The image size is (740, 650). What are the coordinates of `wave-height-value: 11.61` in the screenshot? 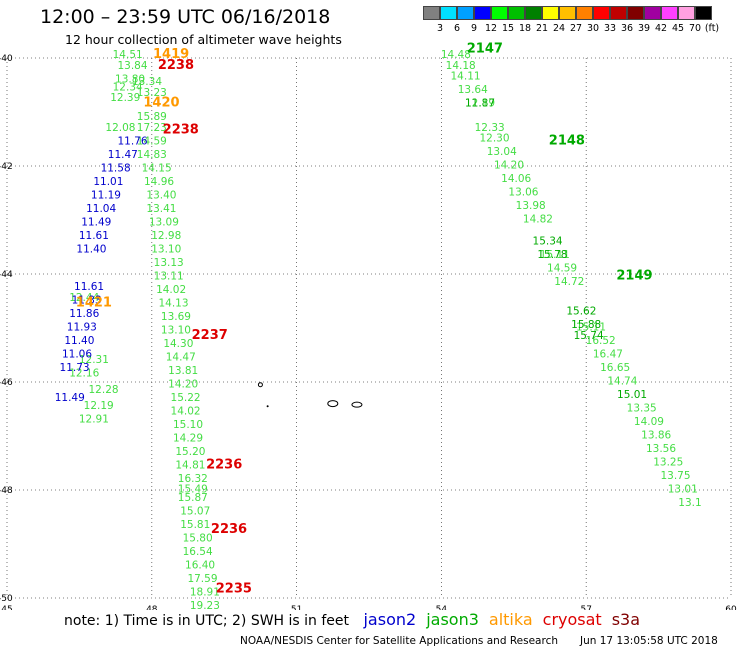 It's located at (89, 287).